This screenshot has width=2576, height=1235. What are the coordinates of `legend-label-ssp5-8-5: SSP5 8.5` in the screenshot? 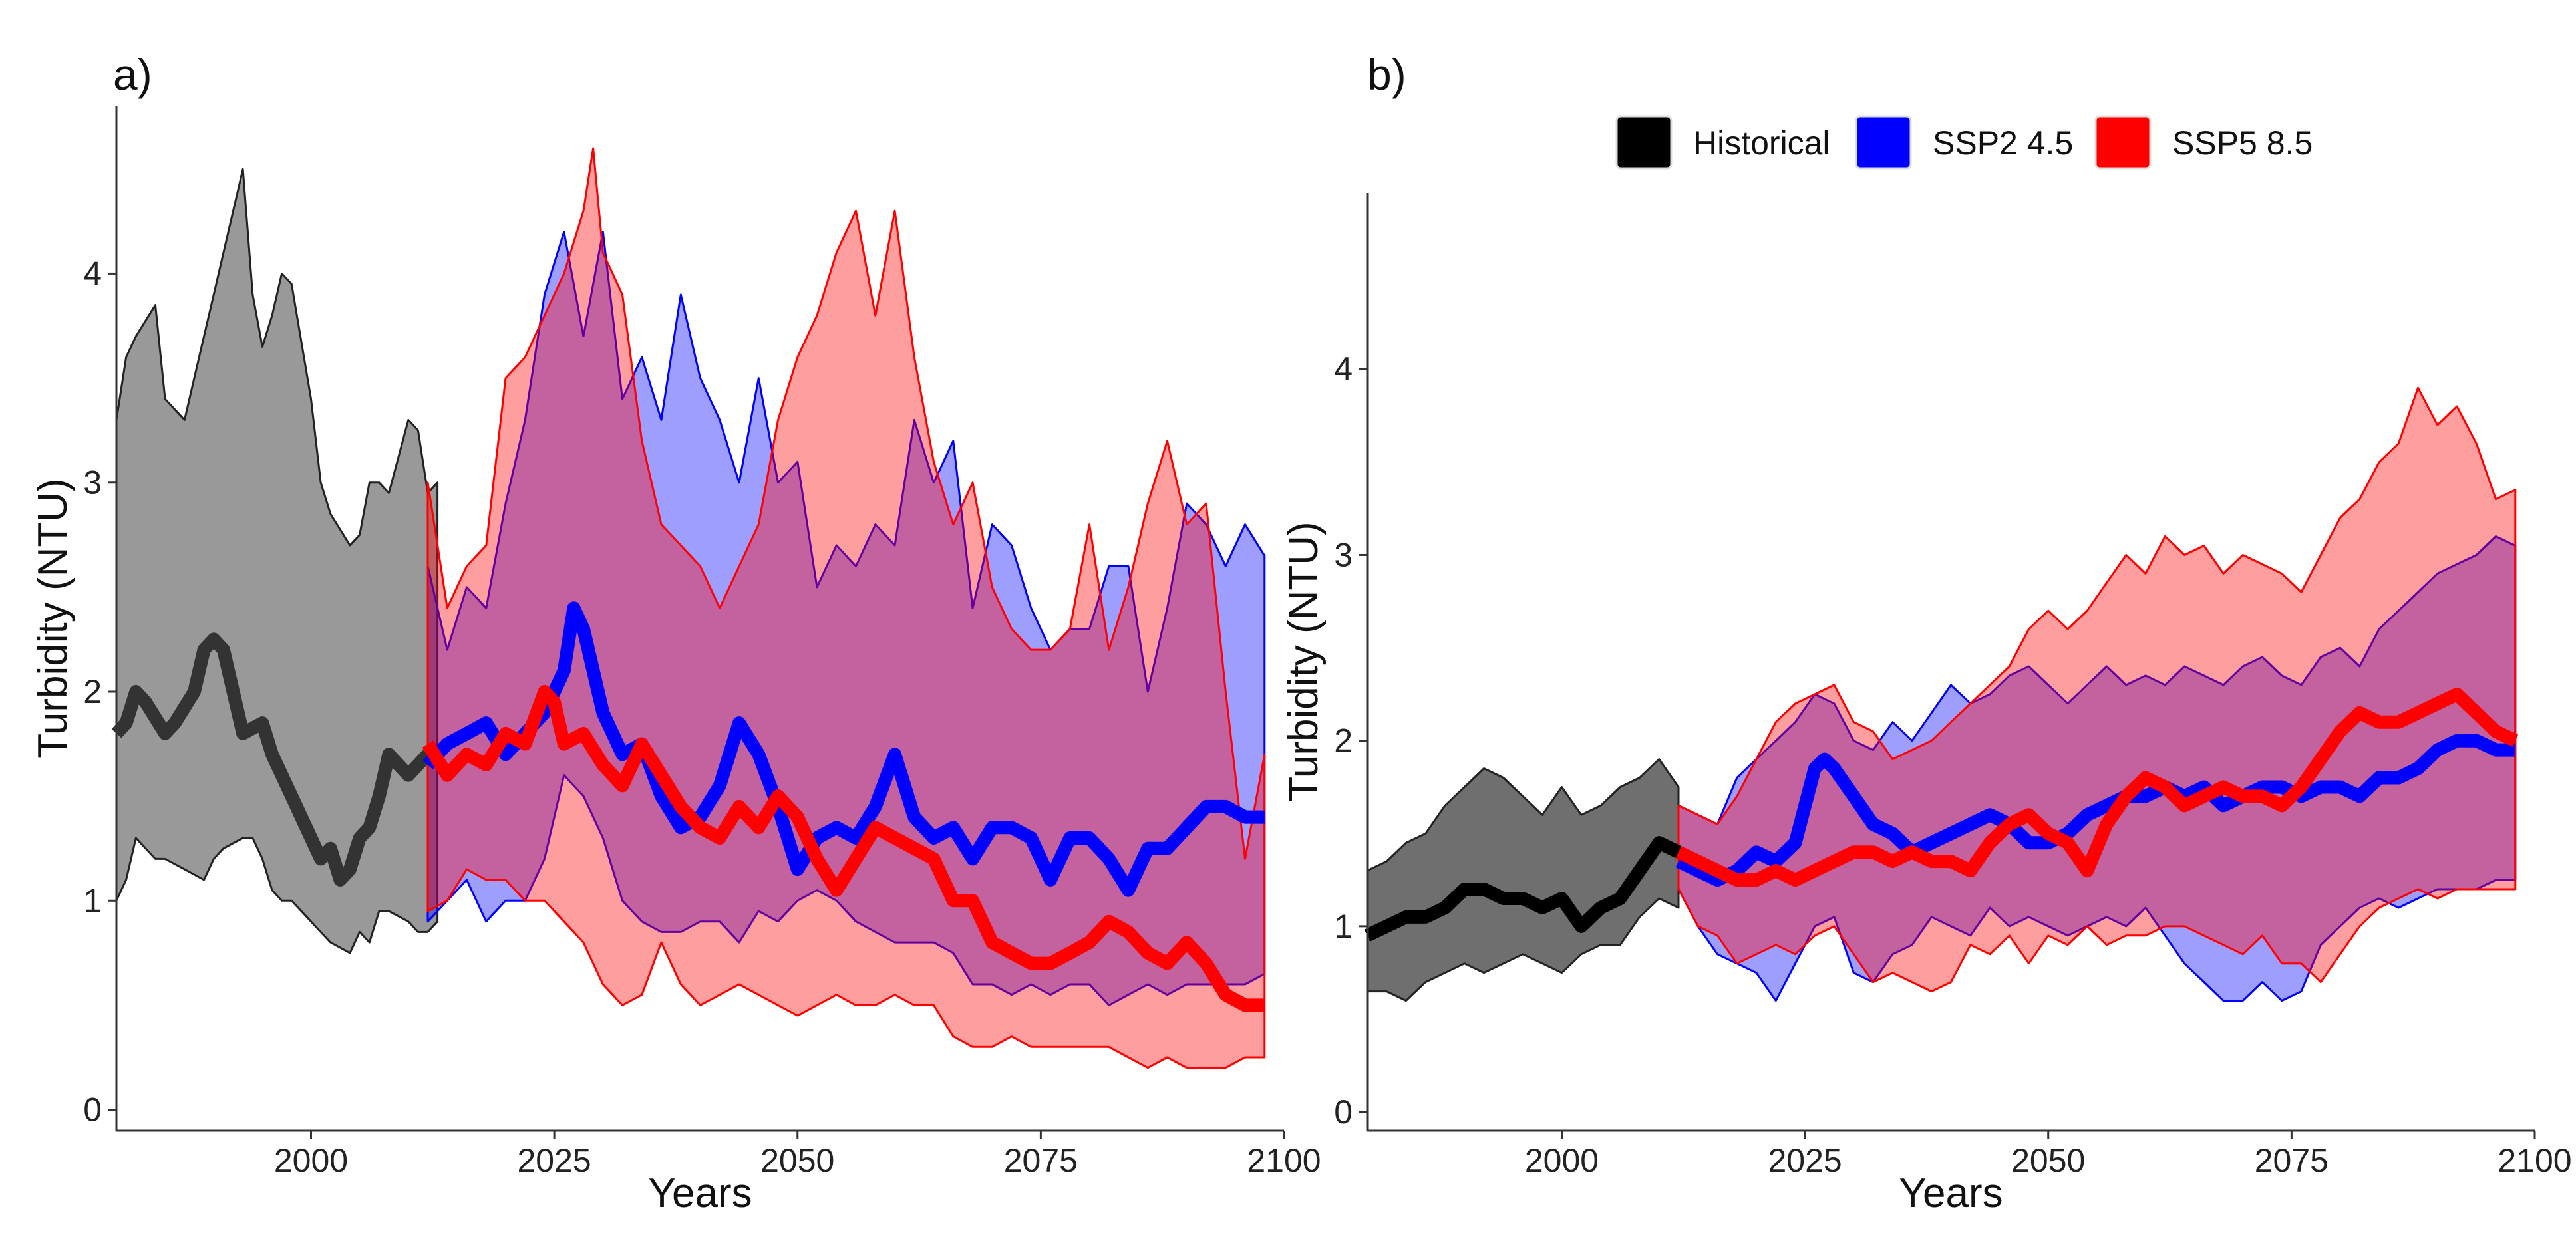 It's located at (2242, 143).